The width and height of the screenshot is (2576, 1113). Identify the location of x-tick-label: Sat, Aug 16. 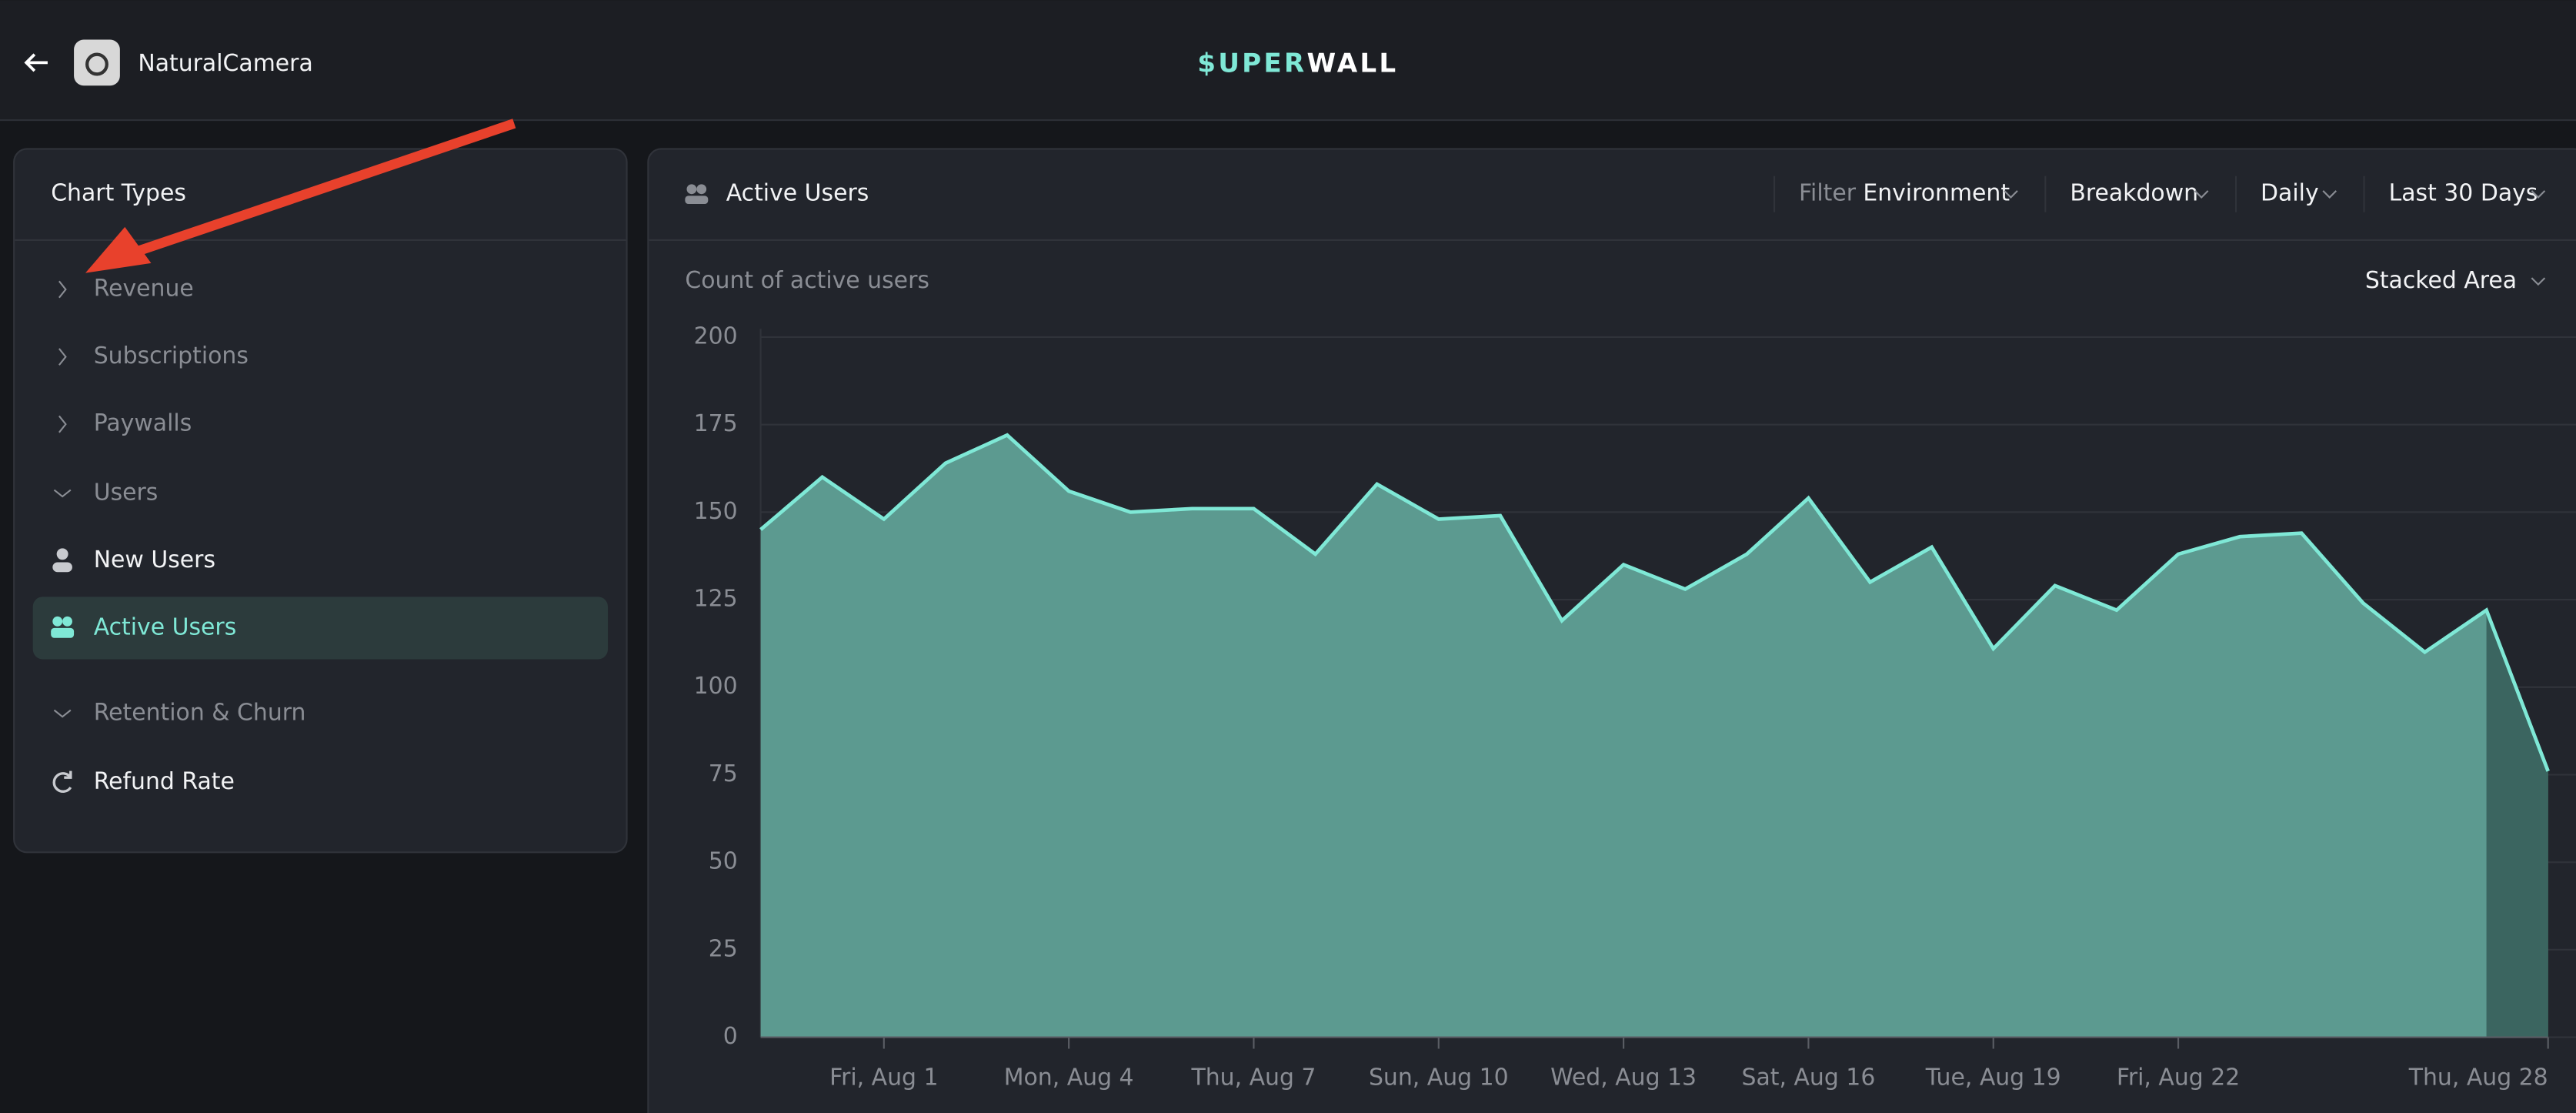
(1809, 1078).